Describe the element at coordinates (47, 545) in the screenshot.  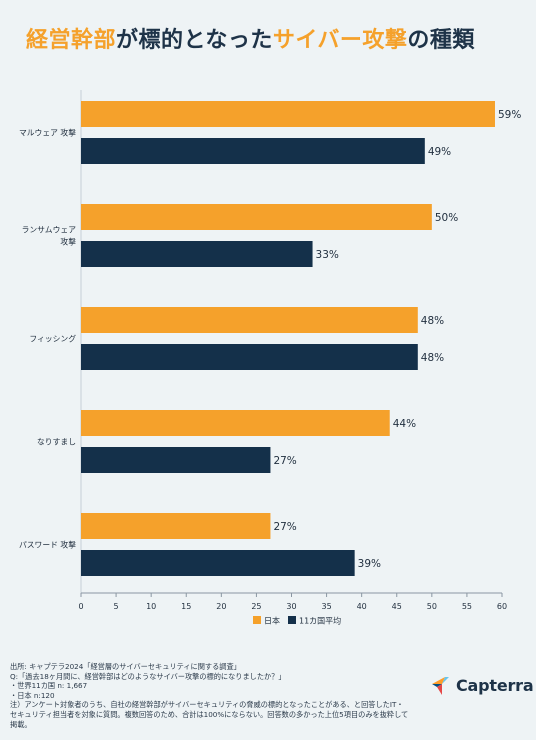
I see `category-label: パスワード 攻撃` at that location.